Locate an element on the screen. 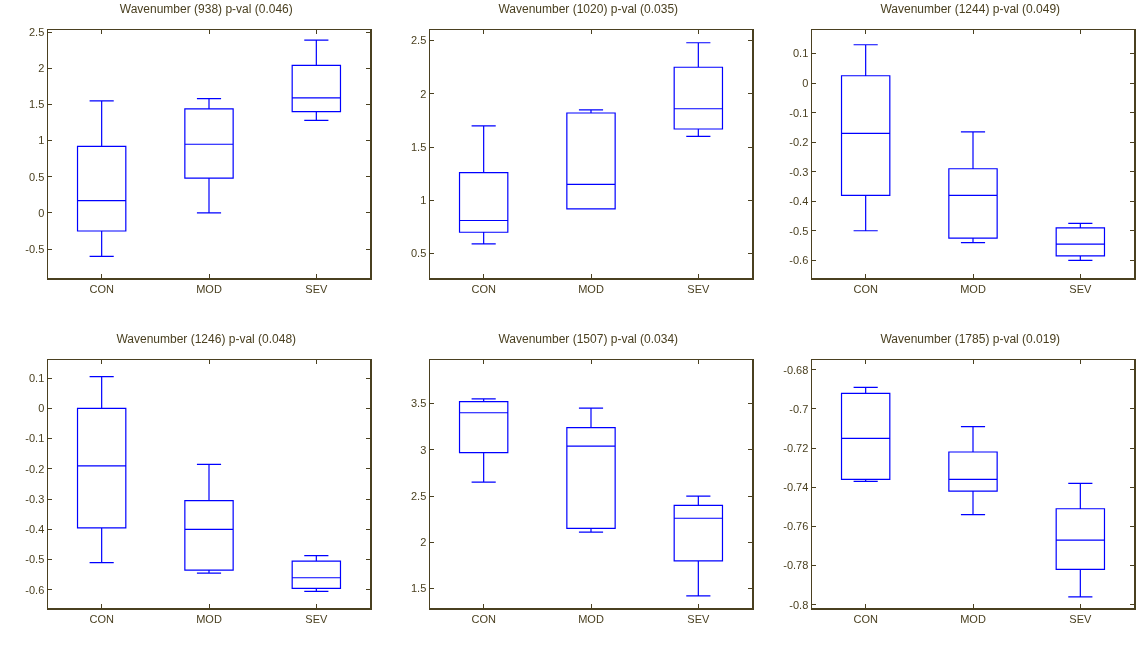 Image resolution: width=1146 pixels, height=649 pixels. y-tick-label: -0.8 is located at coordinates (799, 604).